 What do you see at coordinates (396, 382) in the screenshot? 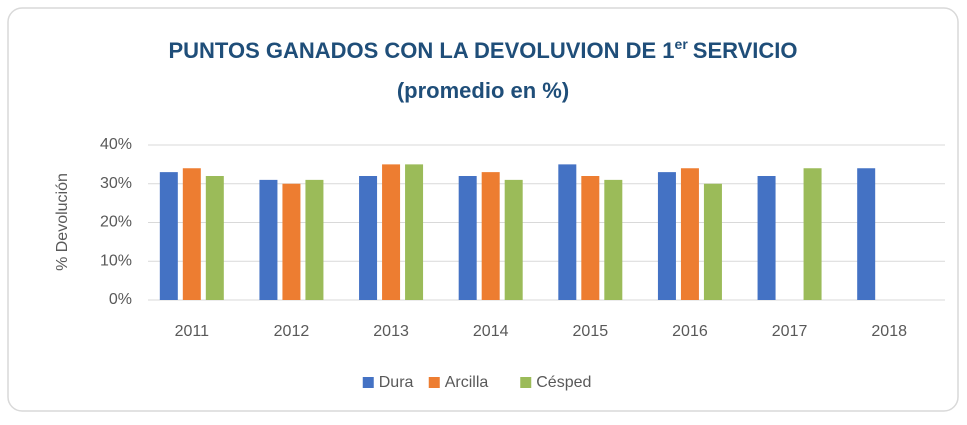
I see `legend-label: Dura` at bounding box center [396, 382].